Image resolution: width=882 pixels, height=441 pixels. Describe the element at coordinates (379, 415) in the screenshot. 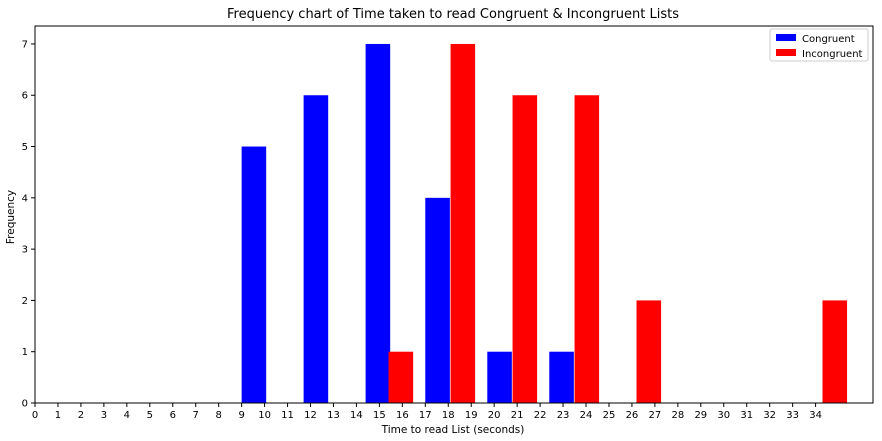

I see `x-tick-label: 15` at that location.